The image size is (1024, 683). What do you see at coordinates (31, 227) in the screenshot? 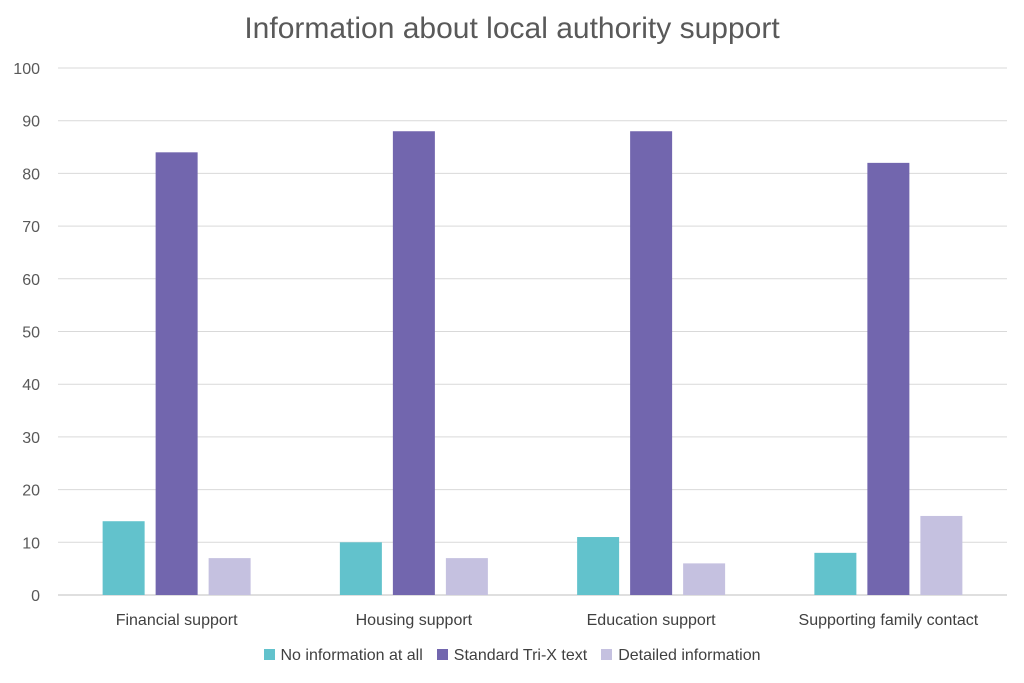
I see `y-tick-label: 70` at bounding box center [31, 227].